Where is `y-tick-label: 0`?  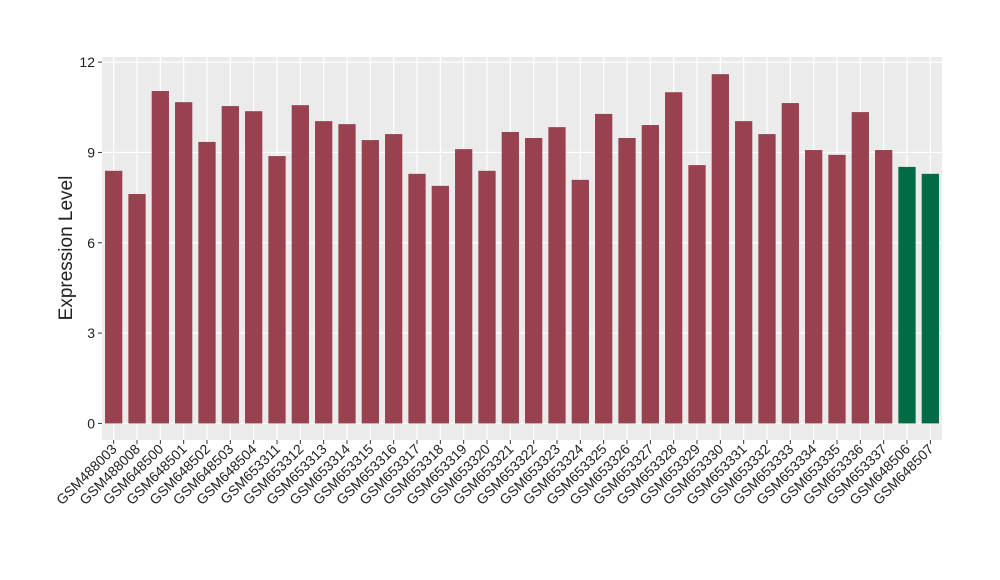 y-tick-label: 0 is located at coordinates (91, 423).